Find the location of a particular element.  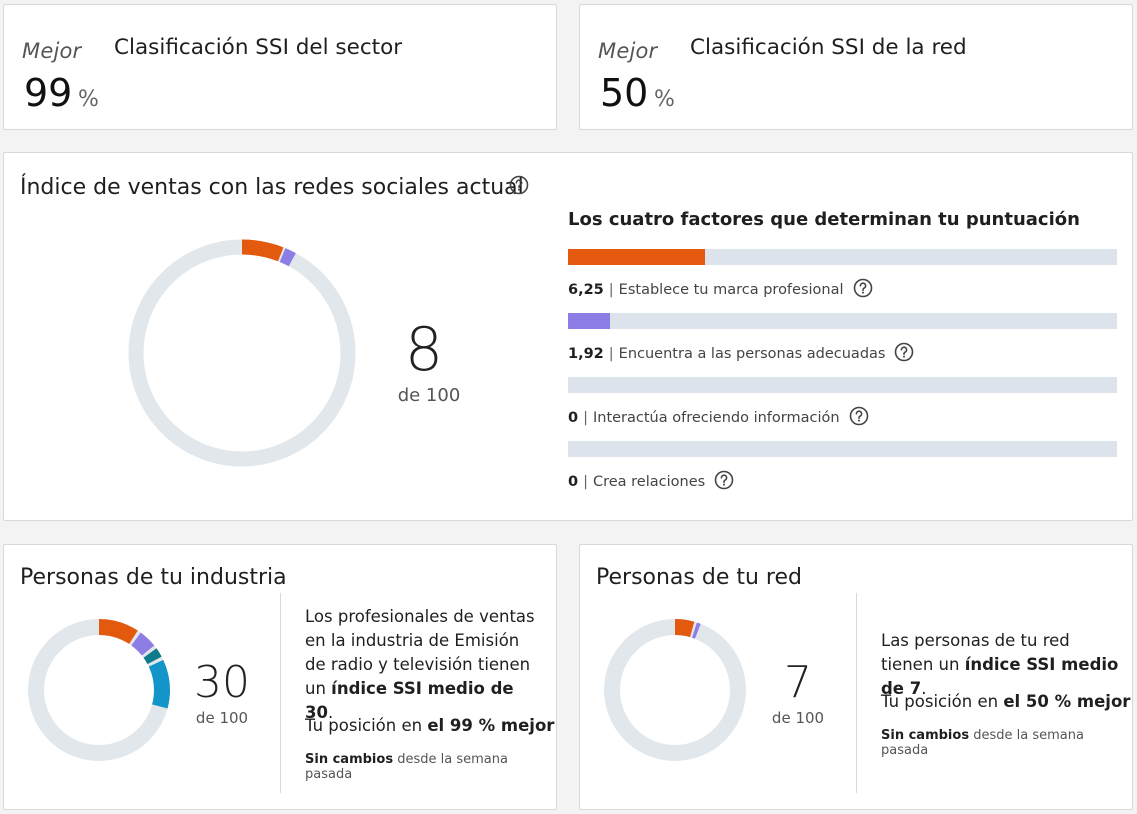

industry-donut-chart is located at coordinates (99, 690).